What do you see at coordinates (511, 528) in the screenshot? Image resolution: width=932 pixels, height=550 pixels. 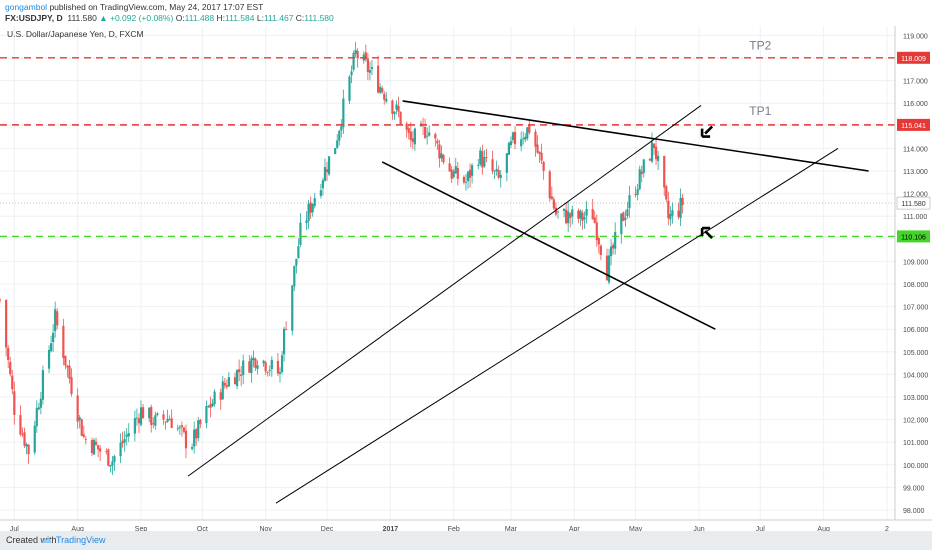 I see `x-tick-label: Mar` at bounding box center [511, 528].